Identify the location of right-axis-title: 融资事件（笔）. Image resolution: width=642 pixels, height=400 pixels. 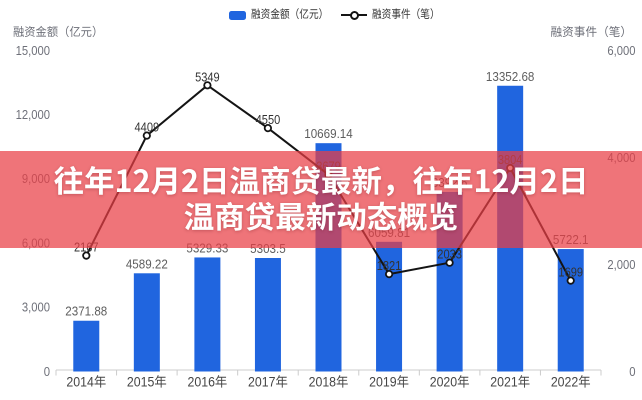
(591, 32).